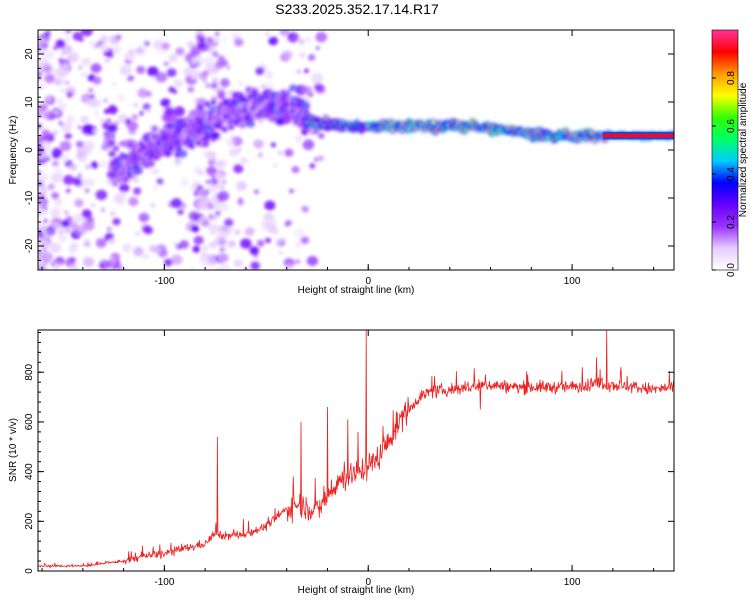 This screenshot has height=600, width=750. I want to click on colorbar-gradient, so click(725, 150).